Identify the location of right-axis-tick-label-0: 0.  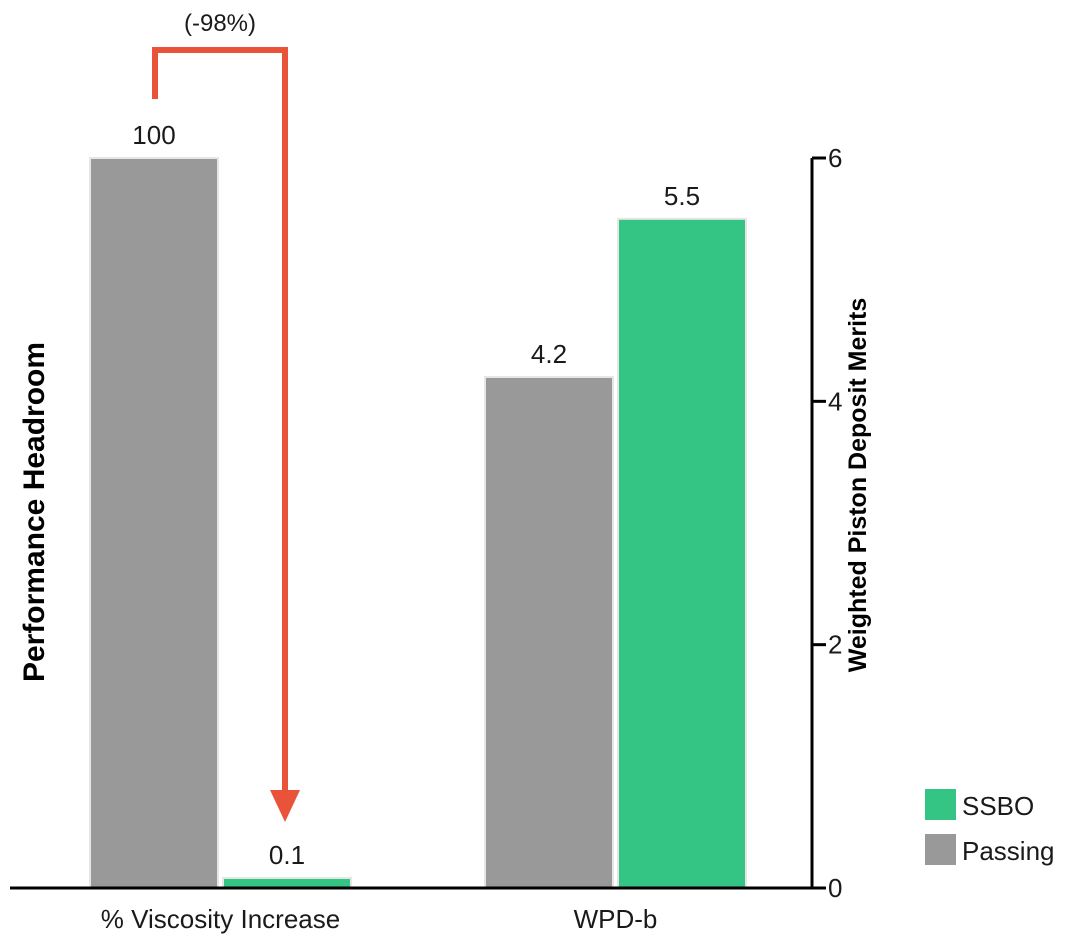
(835, 888).